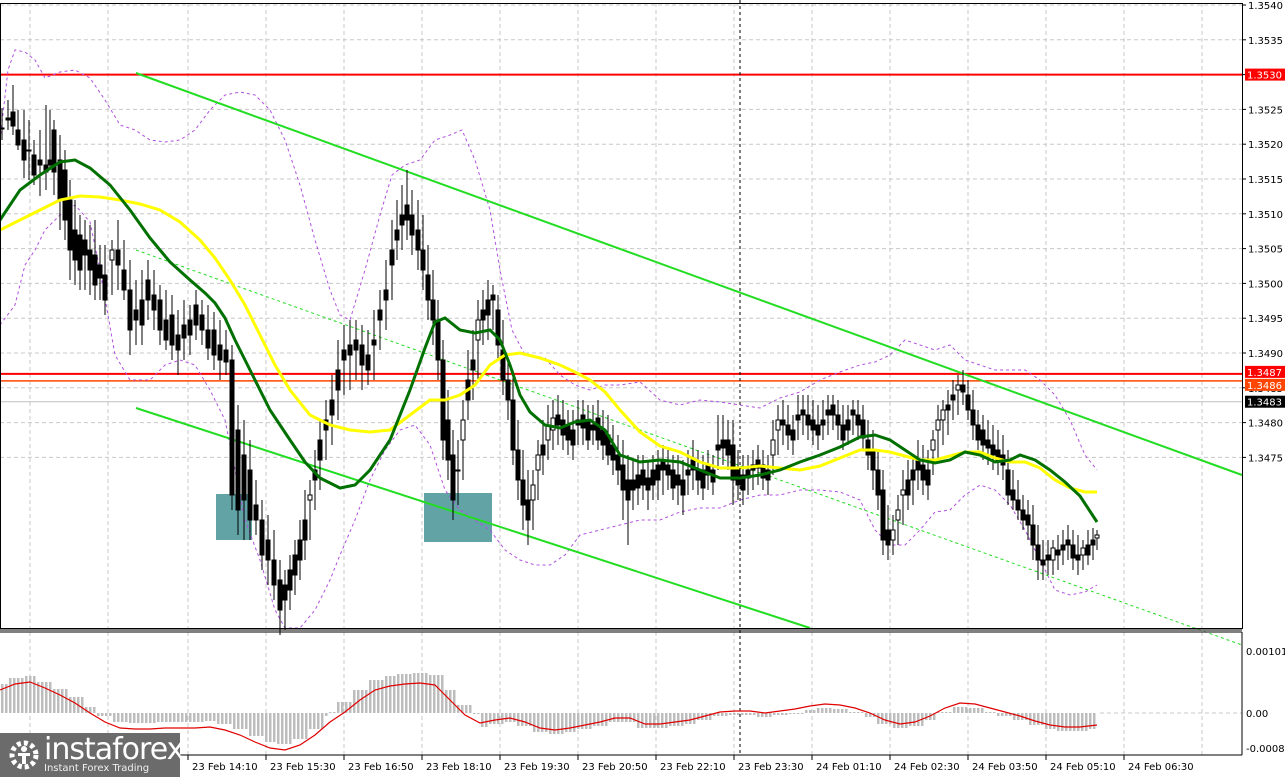 Image resolution: width=1285 pixels, height=777 pixels. What do you see at coordinates (1083, 767) in the screenshot?
I see `time-tick-label: 24 Feb 05:10` at bounding box center [1083, 767].